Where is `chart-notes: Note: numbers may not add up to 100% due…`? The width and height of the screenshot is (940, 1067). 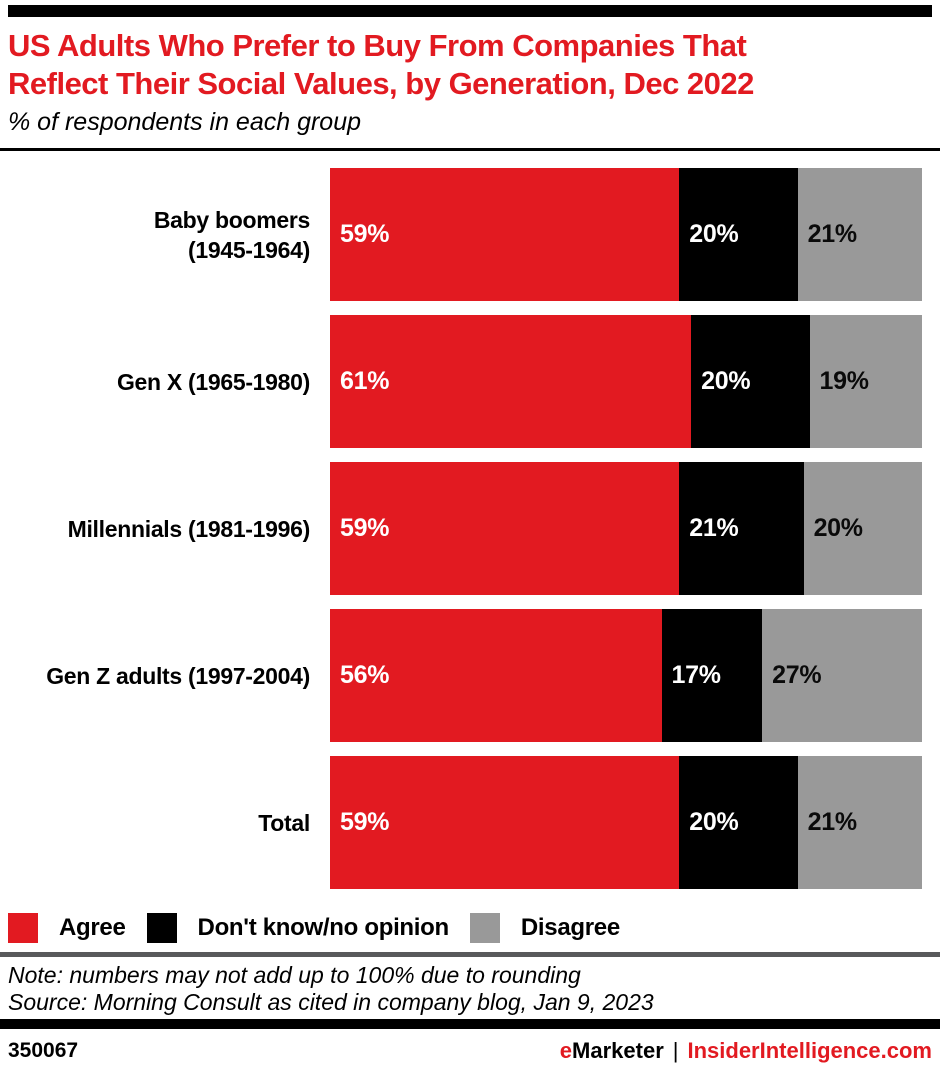 chart-notes: Note: numbers may not add up to 100% due… is located at coordinates (470, 989).